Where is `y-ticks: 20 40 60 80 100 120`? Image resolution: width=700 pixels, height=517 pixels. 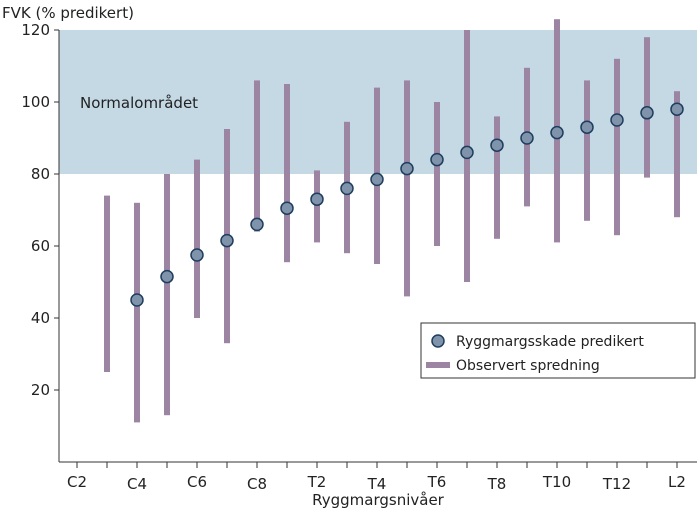
y-ticks: 20 40 60 80 100 120 is located at coordinates (40, 210).